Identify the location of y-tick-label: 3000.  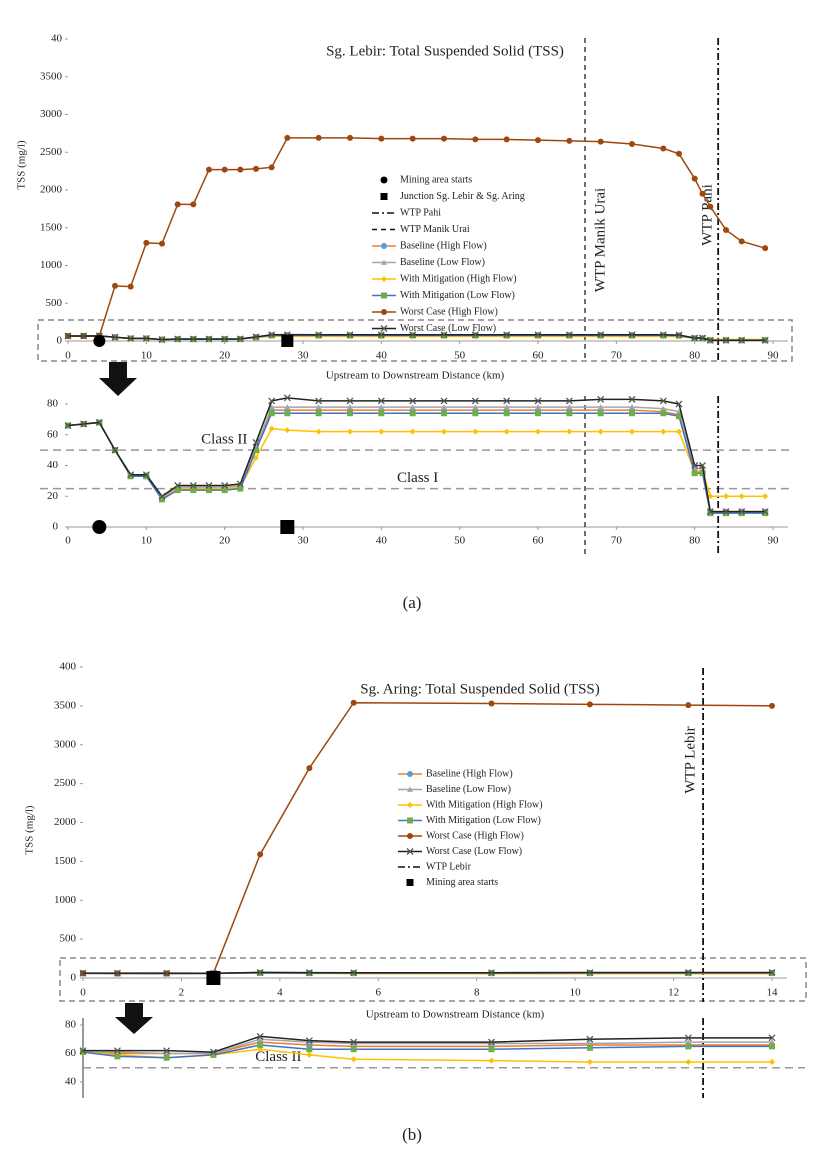
(65, 744).